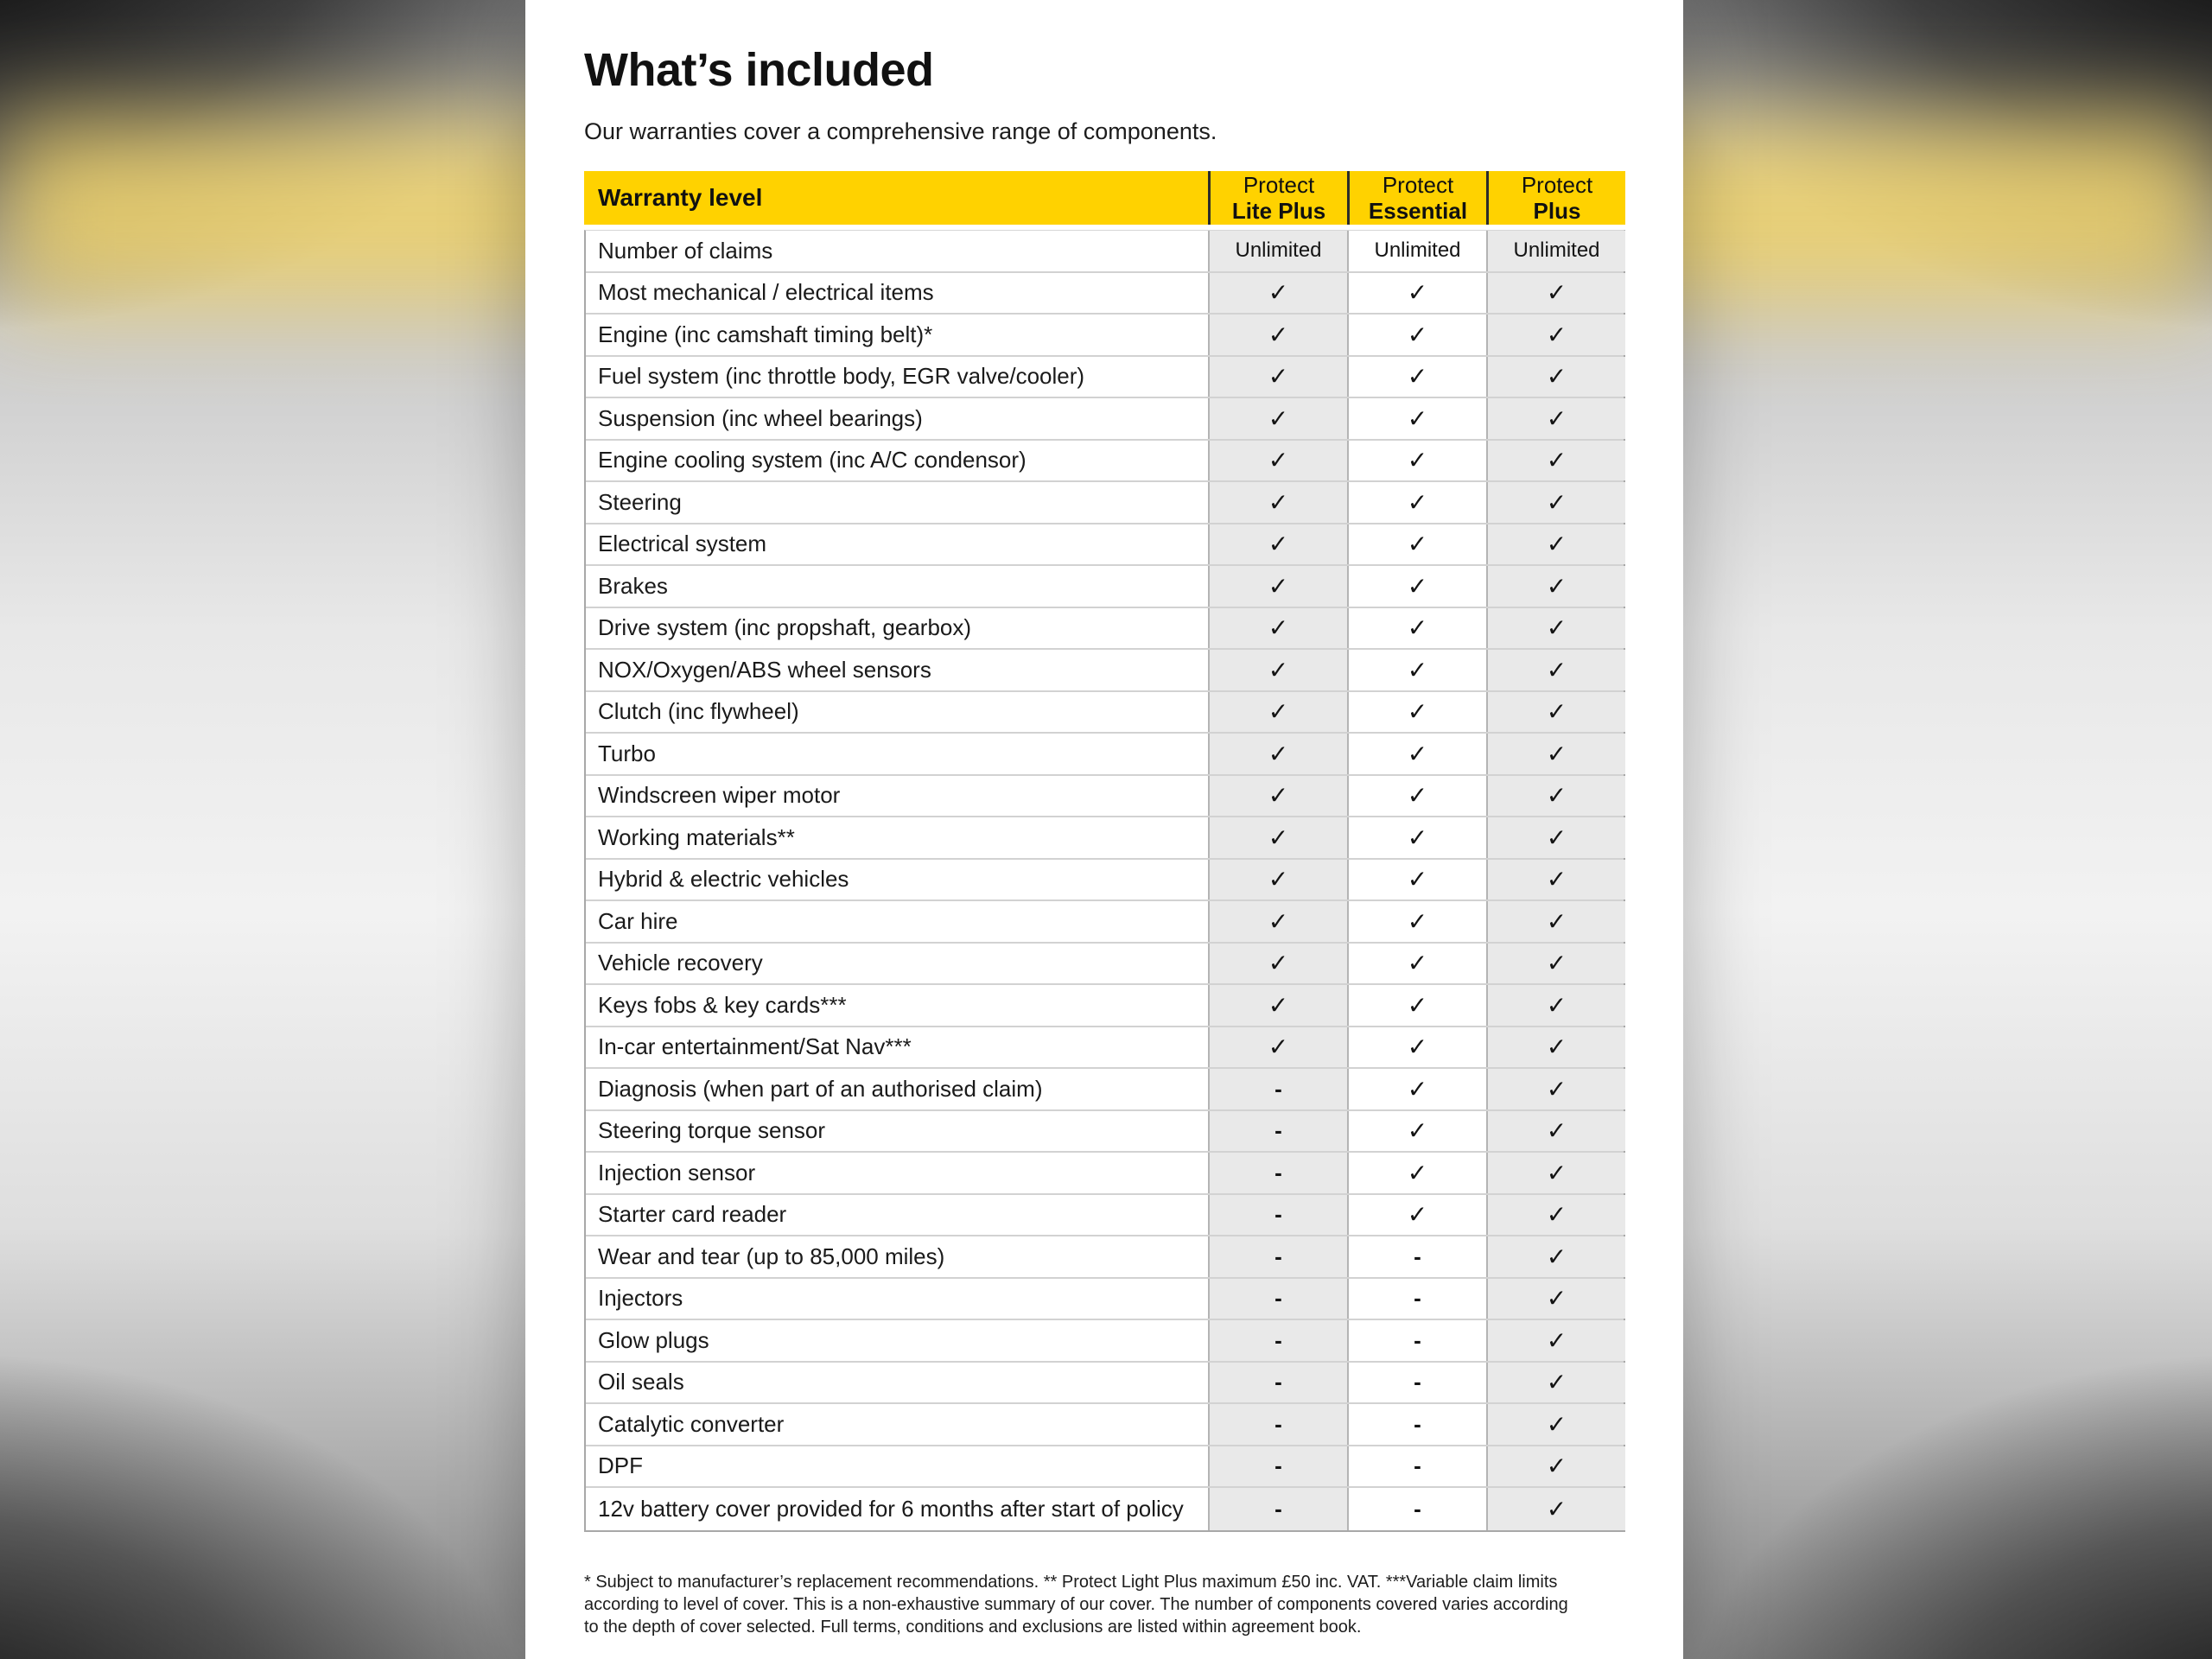 The height and width of the screenshot is (1659, 2212). Describe the element at coordinates (897, 837) in the screenshot. I see `row-label: Working materials**` at that location.